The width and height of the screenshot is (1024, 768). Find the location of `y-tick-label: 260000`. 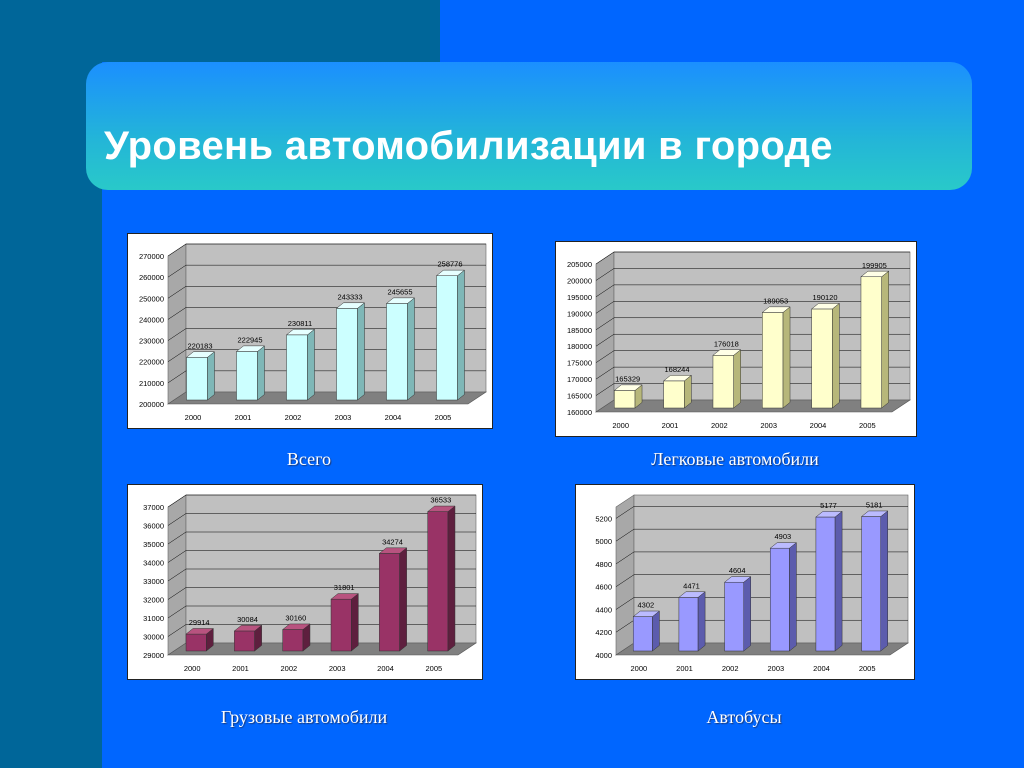

y-tick-label: 260000 is located at coordinates (151, 277).